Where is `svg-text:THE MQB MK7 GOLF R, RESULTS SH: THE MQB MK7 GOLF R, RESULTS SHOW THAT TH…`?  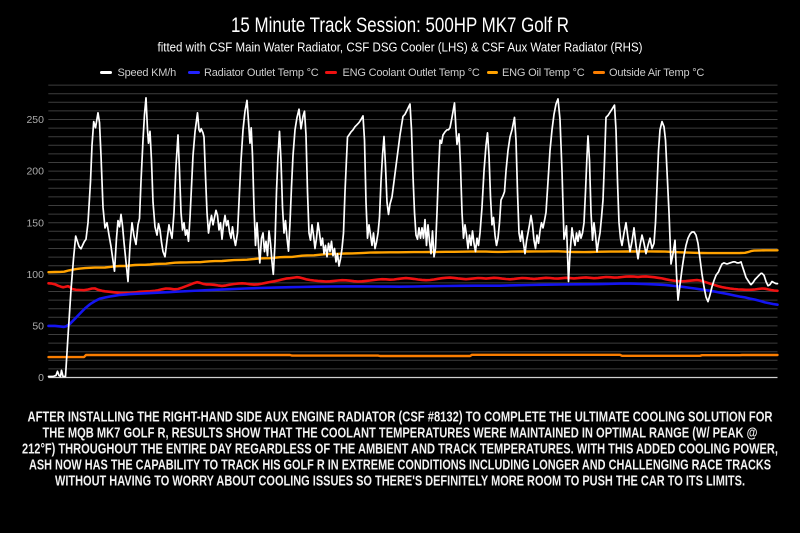
svg-text:THE MQB MK7 GOLF R, RESULTS SH: THE MQB MK7 GOLF R, RESULTS SHOW THAT TH… is located at coordinates (400, 433).